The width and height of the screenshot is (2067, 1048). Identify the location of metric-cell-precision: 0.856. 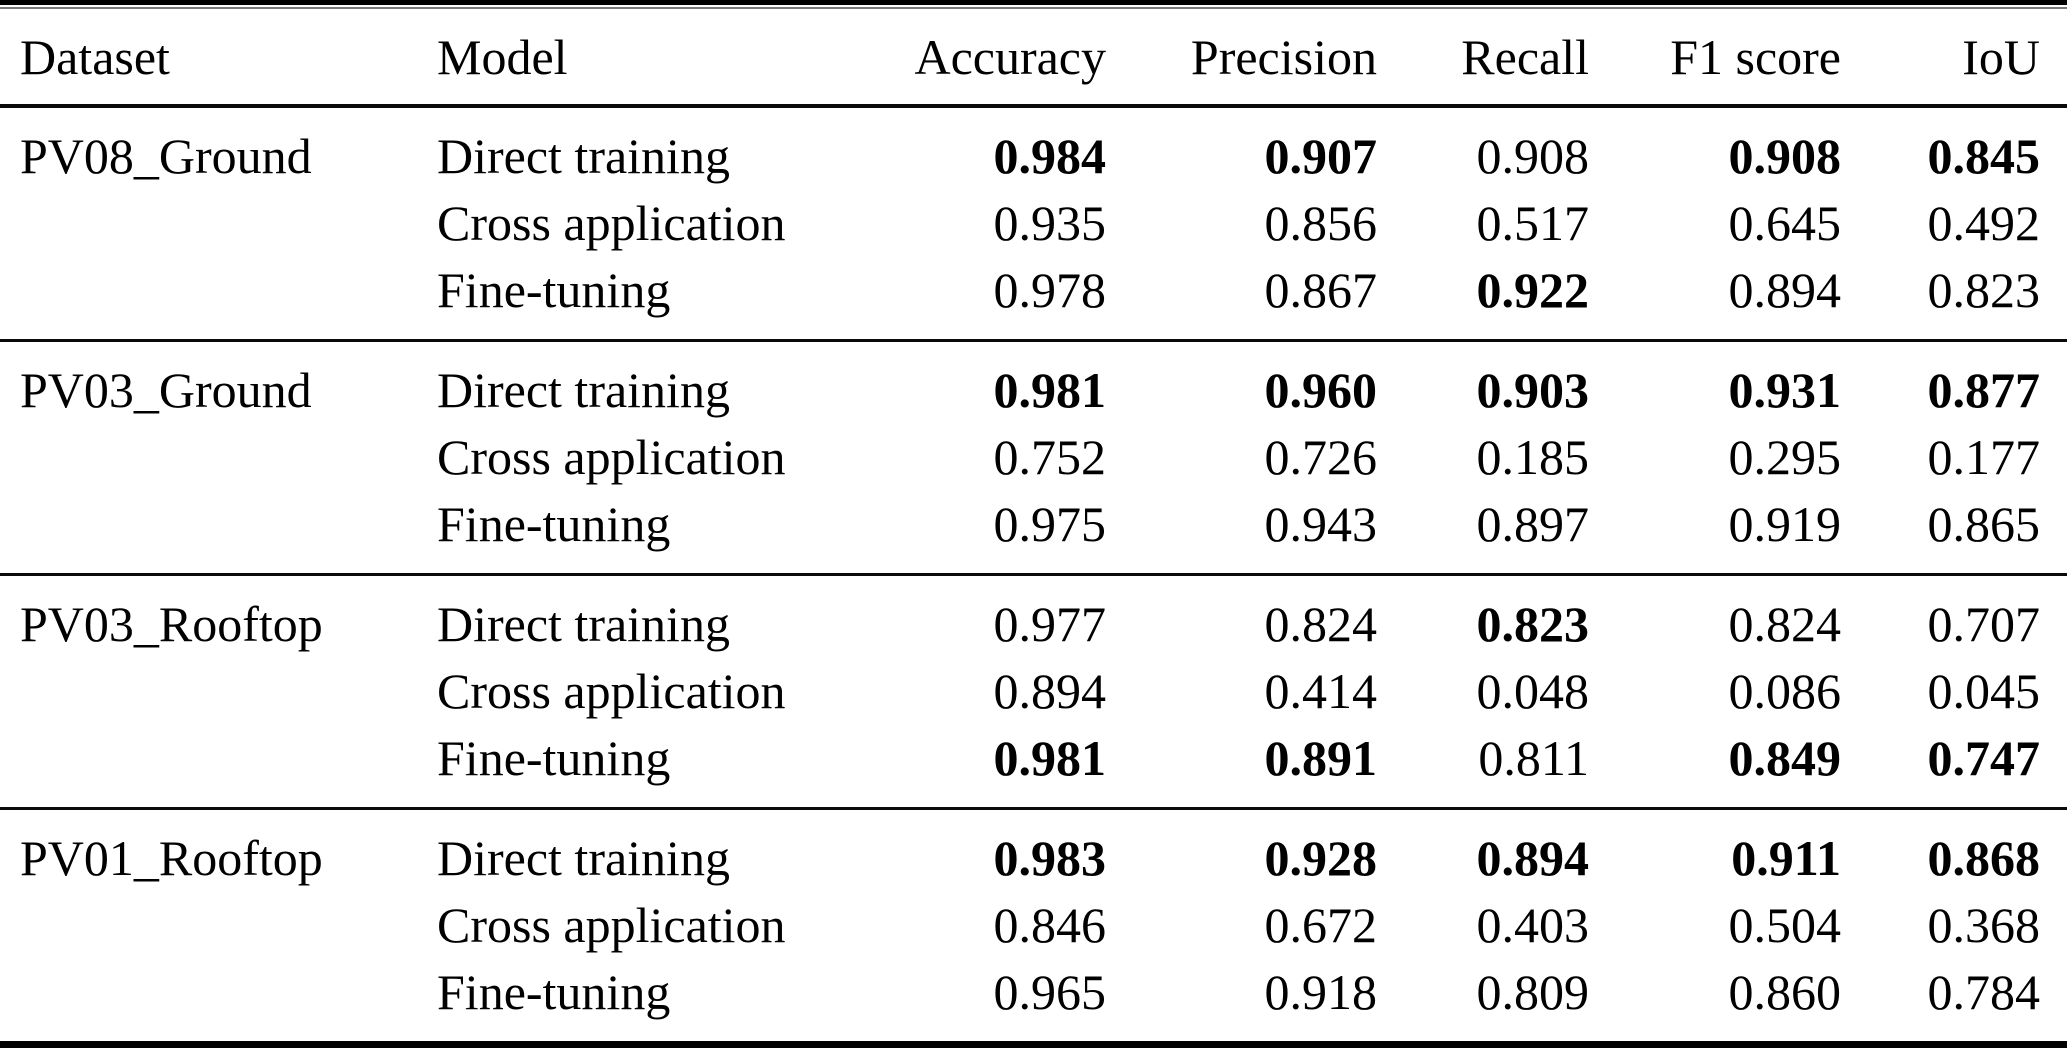
(1321, 223).